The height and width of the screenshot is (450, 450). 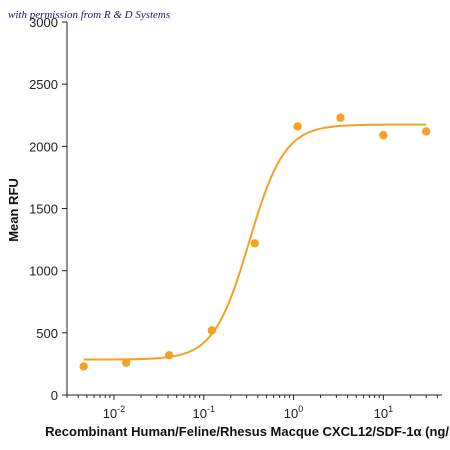 What do you see at coordinates (383, 412) in the screenshot?
I see `x-tick-label: 10¹` at bounding box center [383, 412].